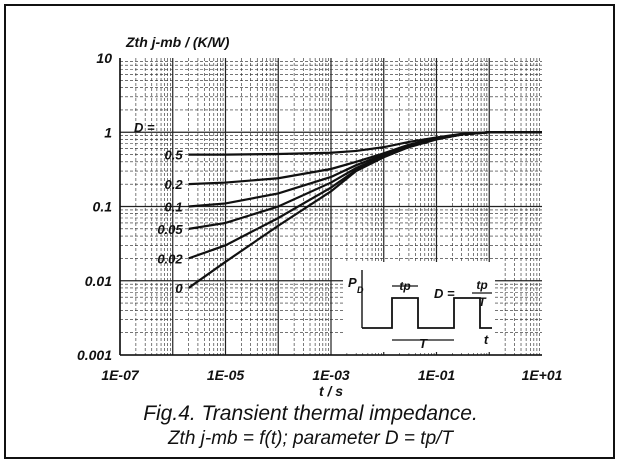  I want to click on y-tick-label: 1, so click(108, 132).